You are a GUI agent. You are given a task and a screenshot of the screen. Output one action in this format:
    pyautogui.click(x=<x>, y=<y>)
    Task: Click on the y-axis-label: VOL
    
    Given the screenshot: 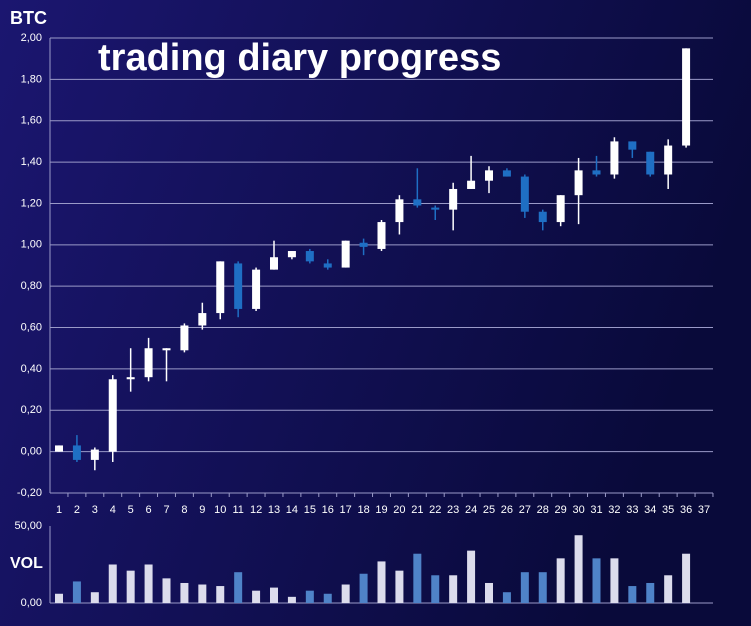 What is the action you would take?
    pyautogui.click(x=26, y=563)
    